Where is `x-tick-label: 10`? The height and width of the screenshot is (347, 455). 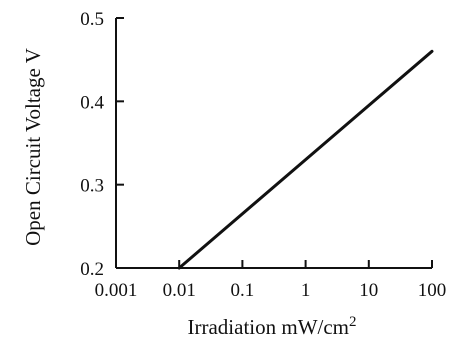 x-tick-label: 10 is located at coordinates (368, 290).